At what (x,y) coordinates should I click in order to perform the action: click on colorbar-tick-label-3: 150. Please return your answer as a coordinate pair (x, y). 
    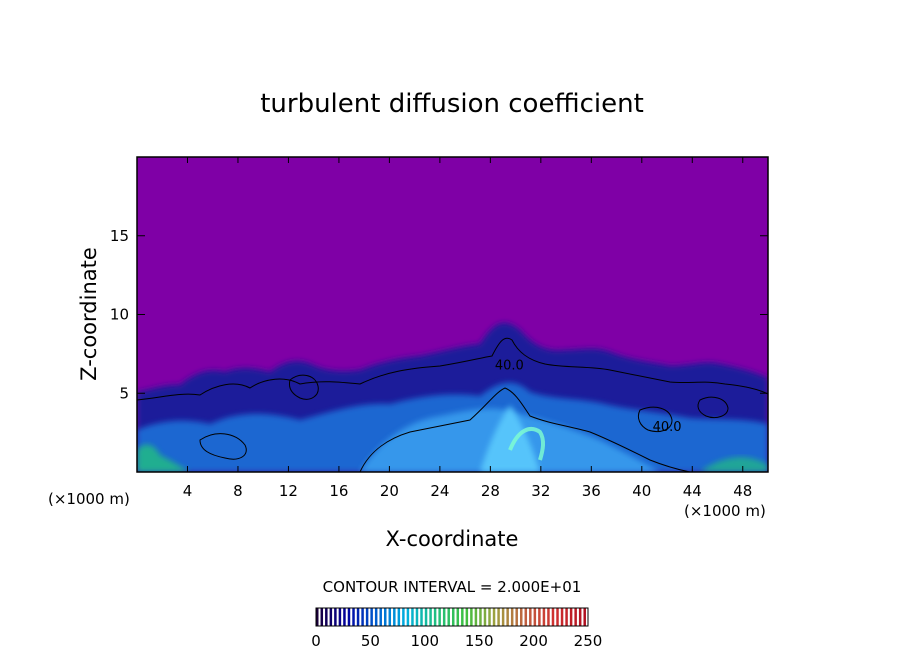
    Looking at the image, I should click on (479, 641).